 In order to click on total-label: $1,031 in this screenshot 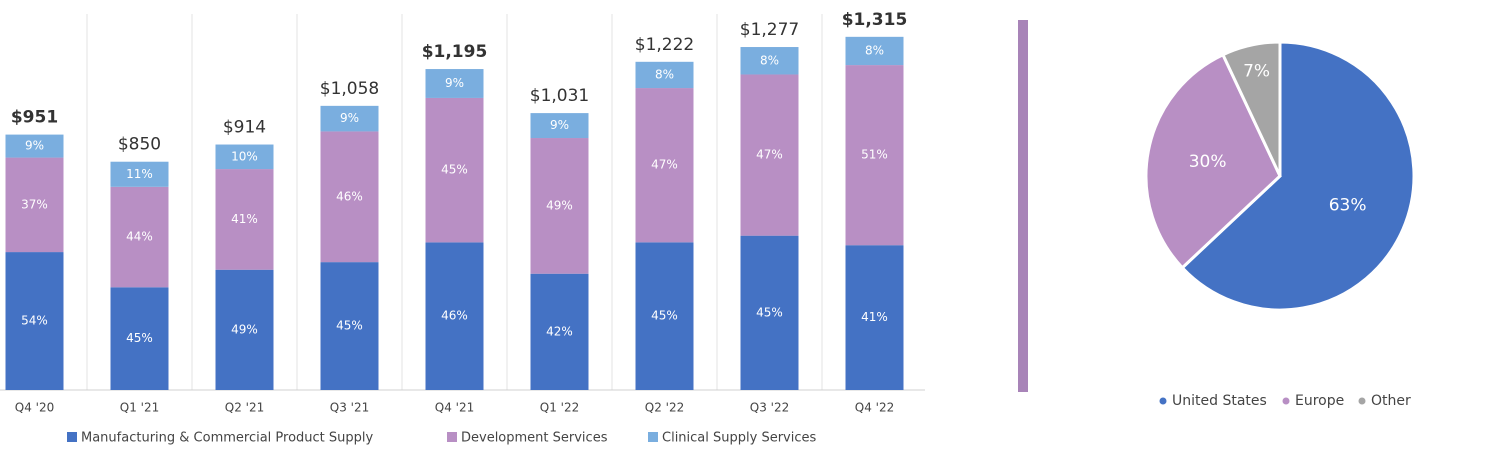, I will do `click(559, 96)`.